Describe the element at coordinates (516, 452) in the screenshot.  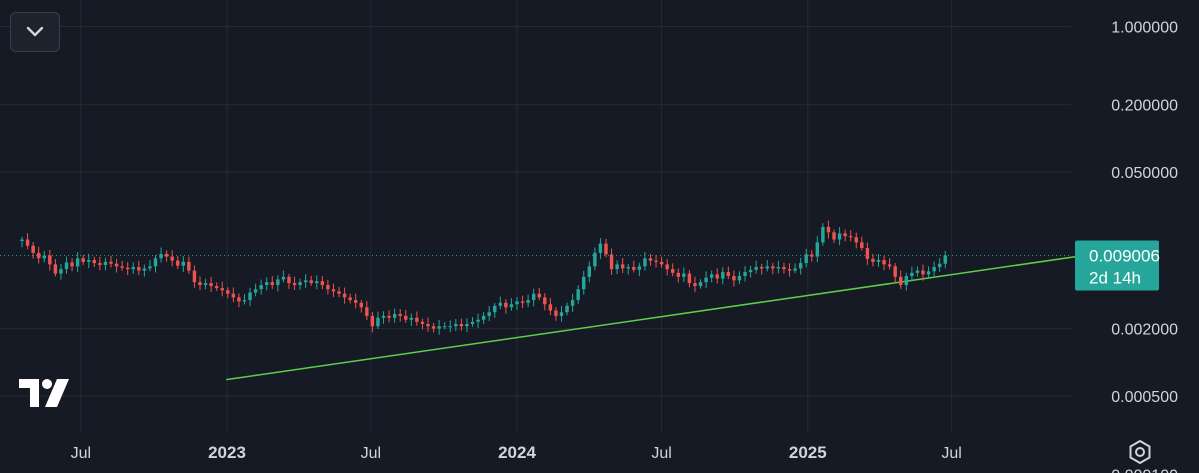
I see `time-axis: Jul 2023 Jul 2024 Jul 2025 Jul` at that location.